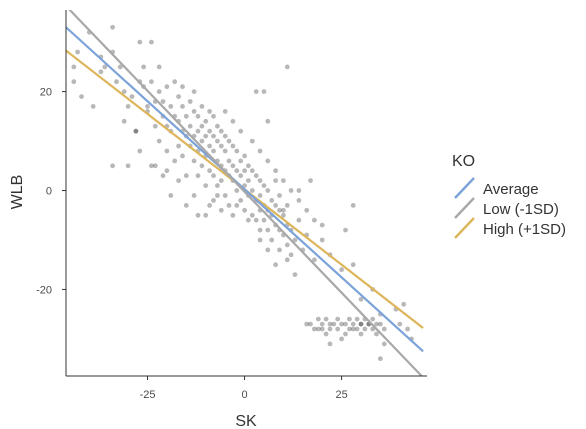 Image resolution: width=586 pixels, height=429 pixels. What do you see at coordinates (464, 208) in the screenshot?
I see `legend-key-low` at bounding box center [464, 208].